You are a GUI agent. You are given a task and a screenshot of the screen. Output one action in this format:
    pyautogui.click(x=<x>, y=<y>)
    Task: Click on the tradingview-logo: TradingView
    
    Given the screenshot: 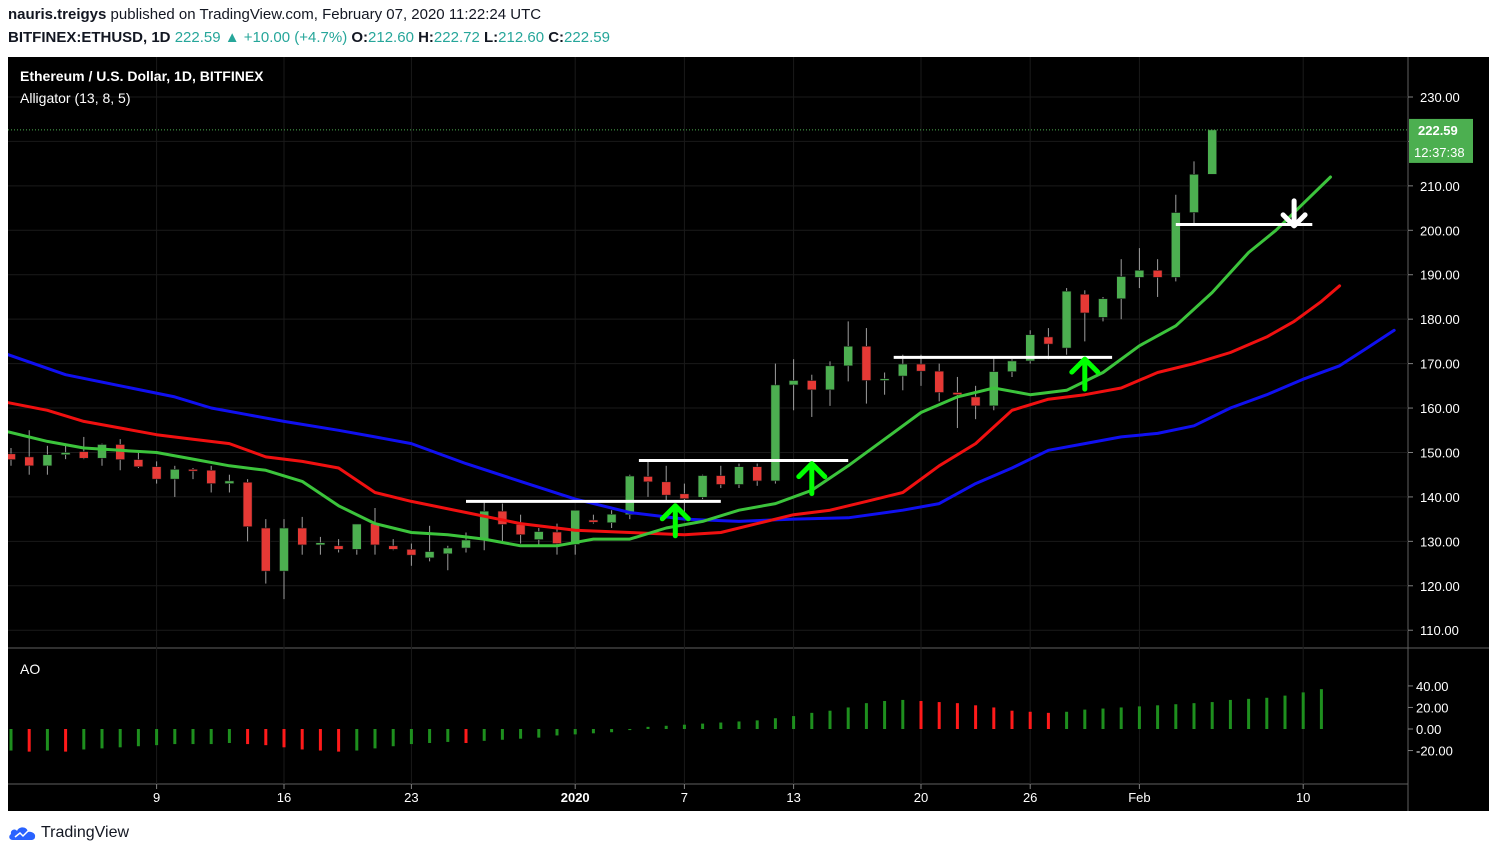 What is the action you would take?
    pyautogui.click(x=68, y=833)
    